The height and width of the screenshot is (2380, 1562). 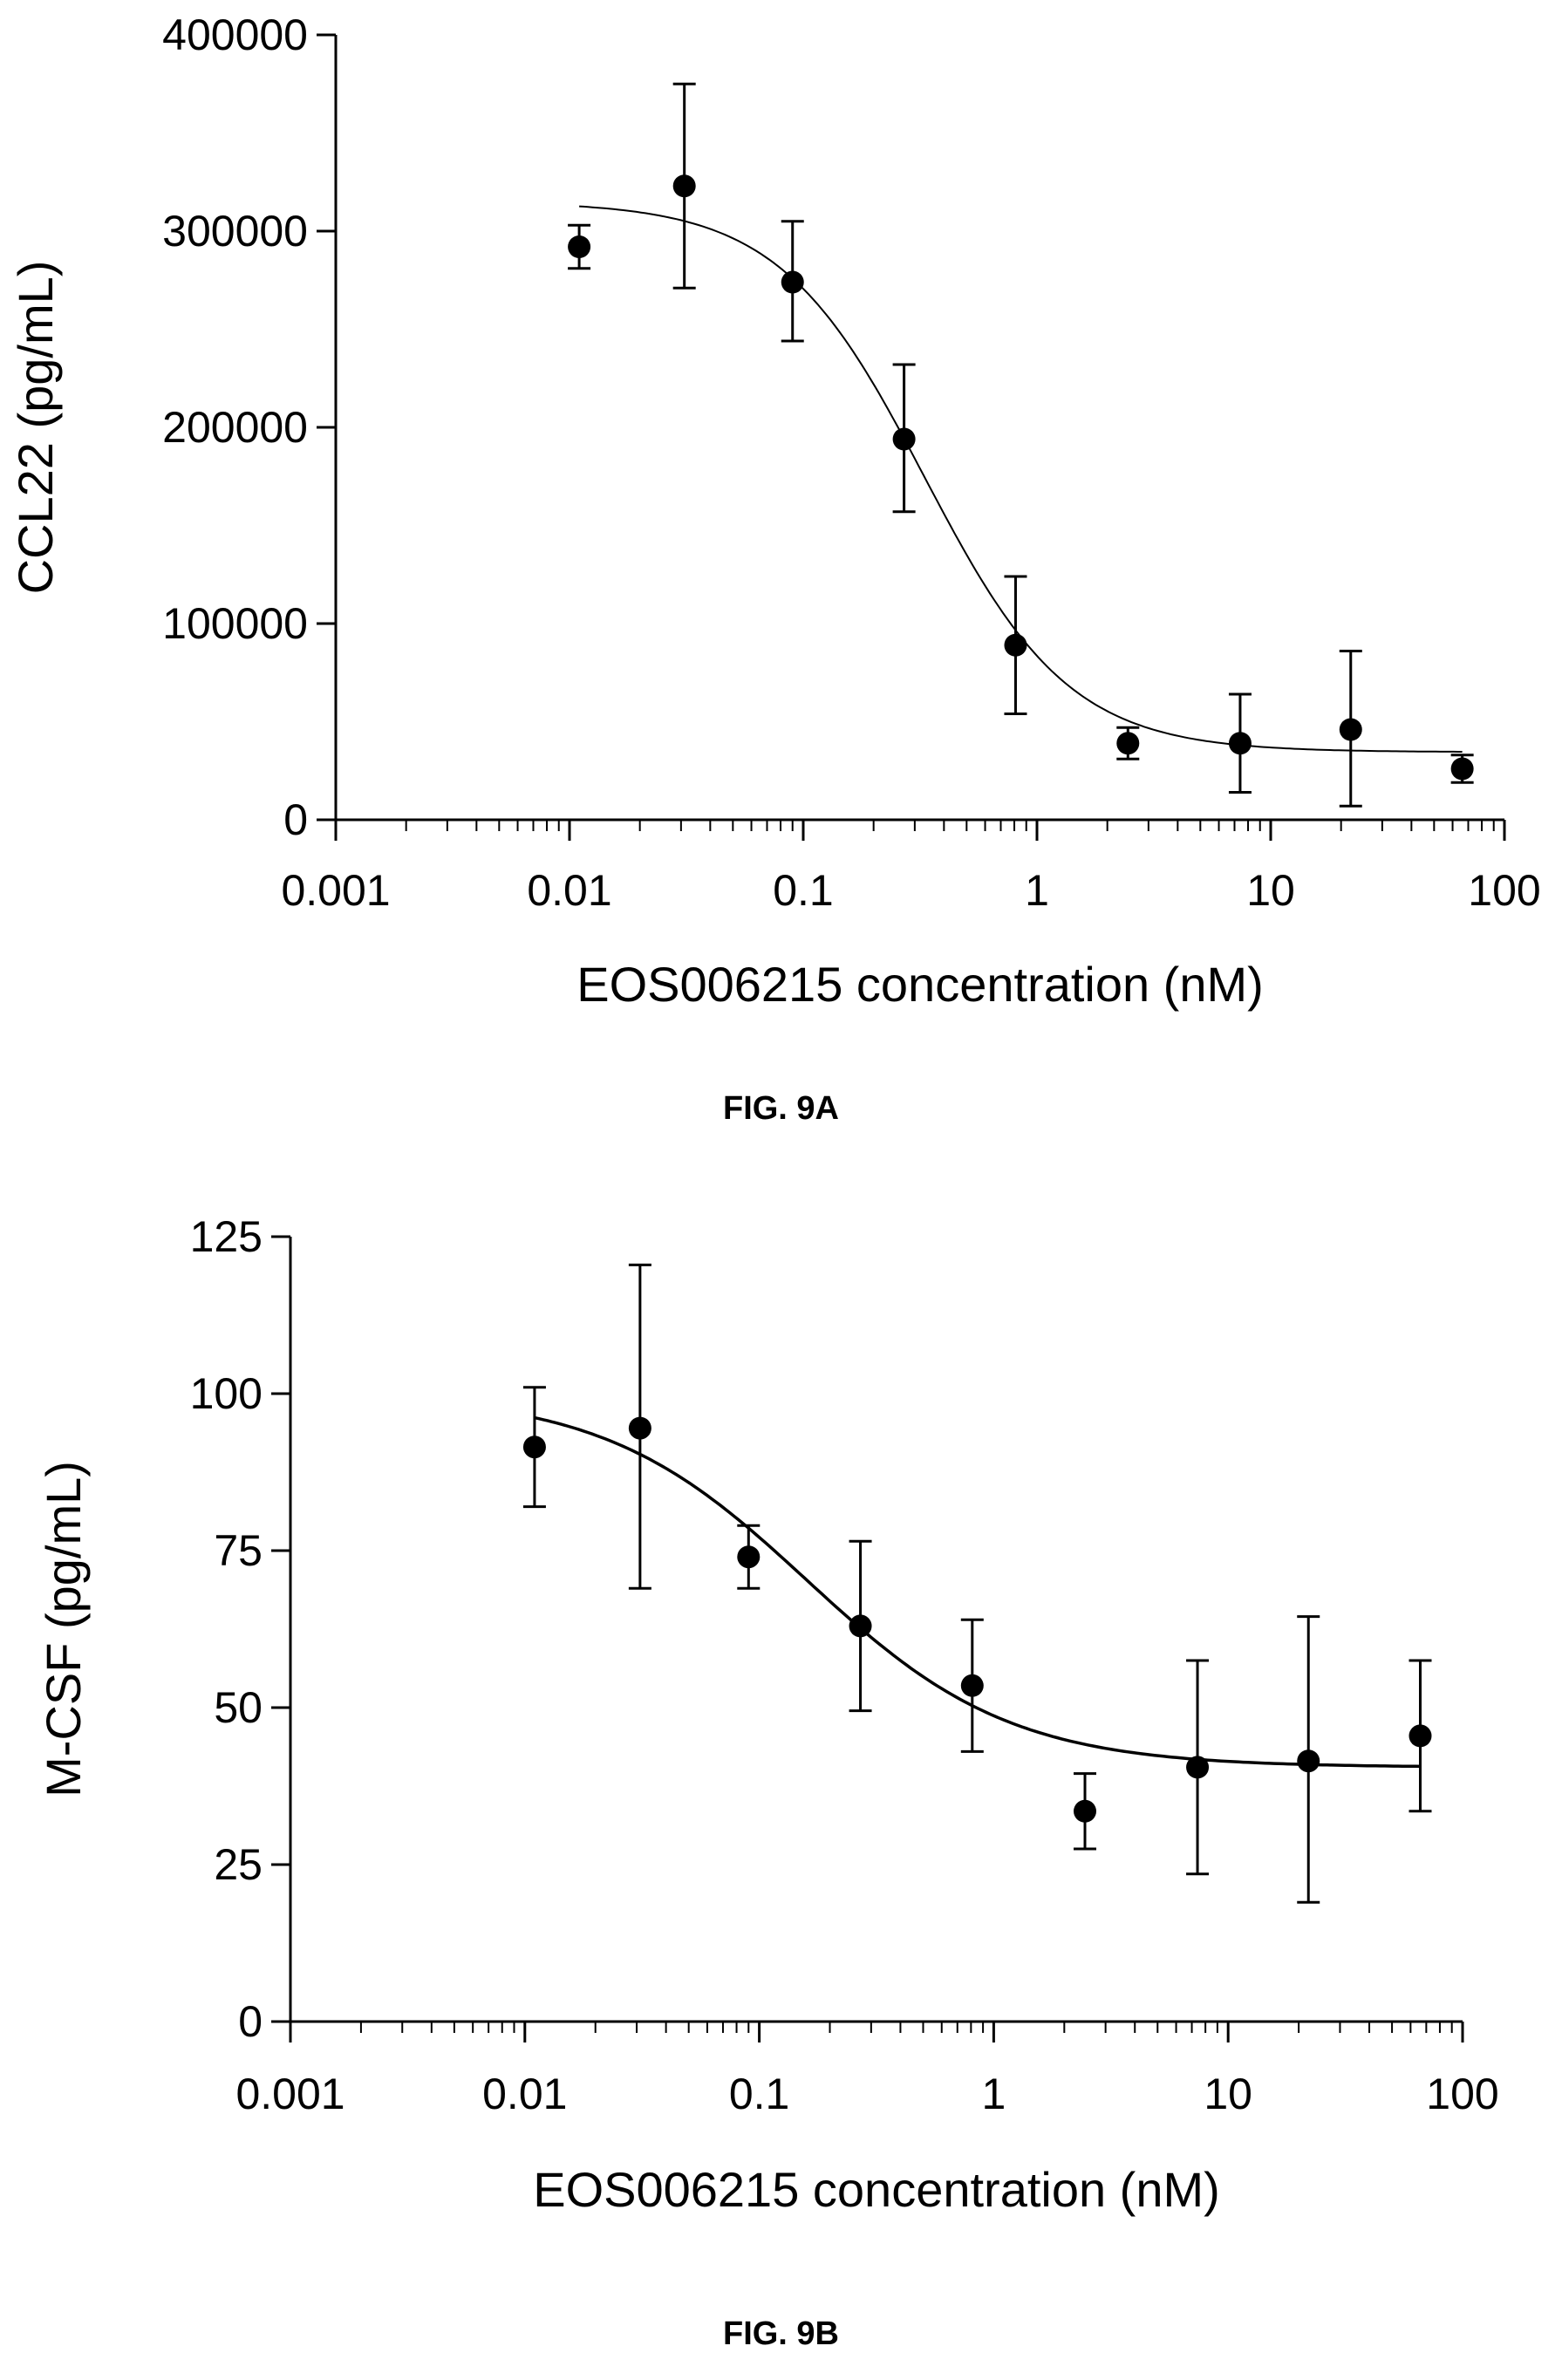 What do you see at coordinates (235, 34) in the screenshot?
I see `y-tick-label: 400000` at bounding box center [235, 34].